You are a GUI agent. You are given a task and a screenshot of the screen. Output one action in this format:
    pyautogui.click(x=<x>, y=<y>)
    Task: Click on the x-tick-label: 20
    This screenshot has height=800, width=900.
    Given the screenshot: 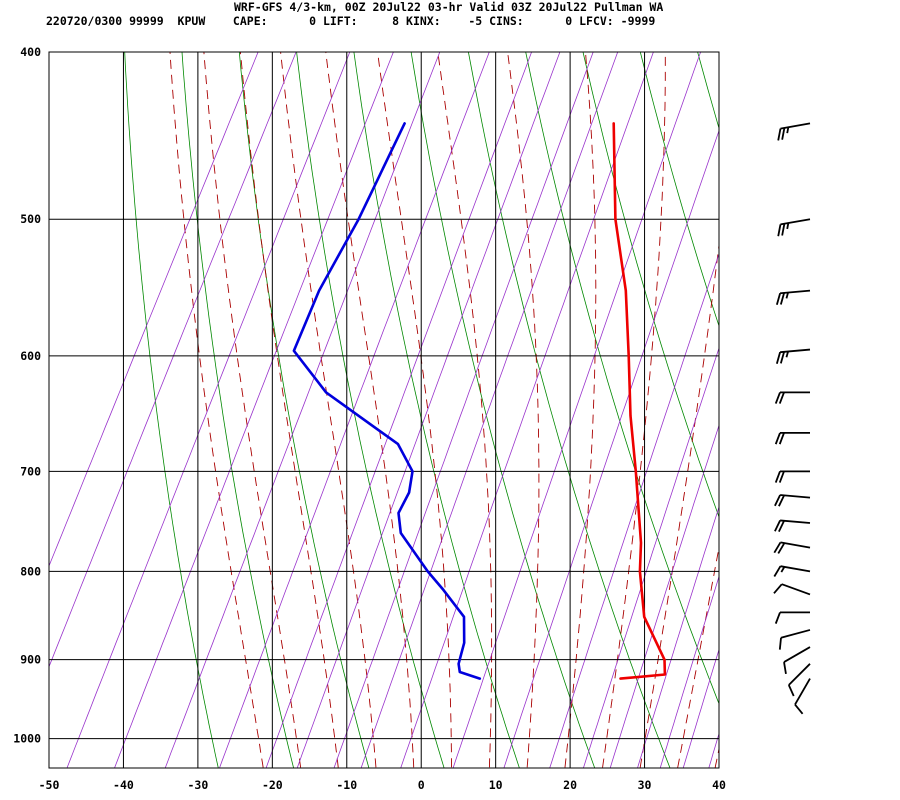 What is the action you would take?
    pyautogui.click(x=570, y=785)
    